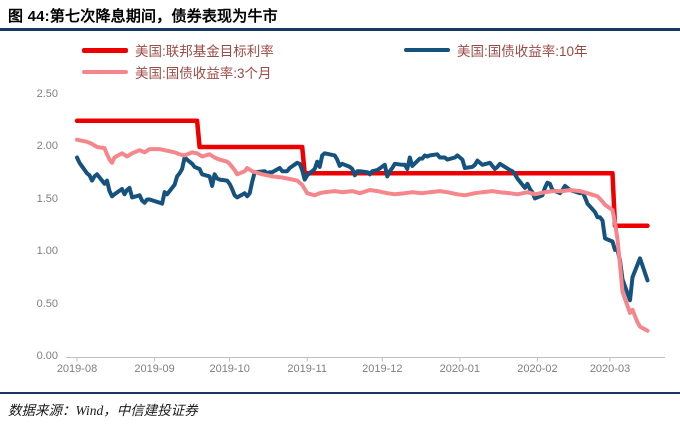 Image resolution: width=680 pixels, height=427 pixels. I want to click on legend-item-fed-funds: 美国:联邦基金目标利率, so click(178, 50).